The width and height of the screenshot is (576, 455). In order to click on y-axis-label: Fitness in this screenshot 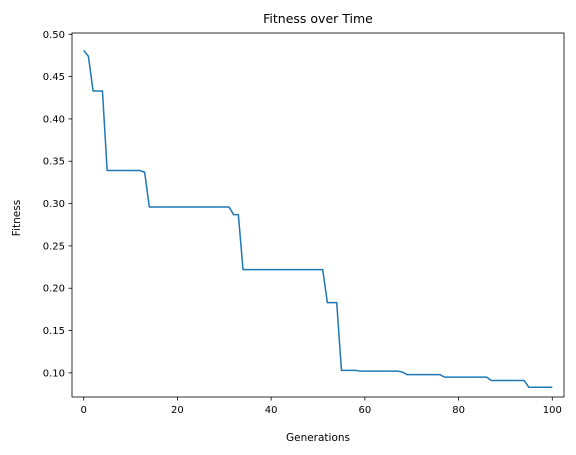, I will do `click(17, 218)`.